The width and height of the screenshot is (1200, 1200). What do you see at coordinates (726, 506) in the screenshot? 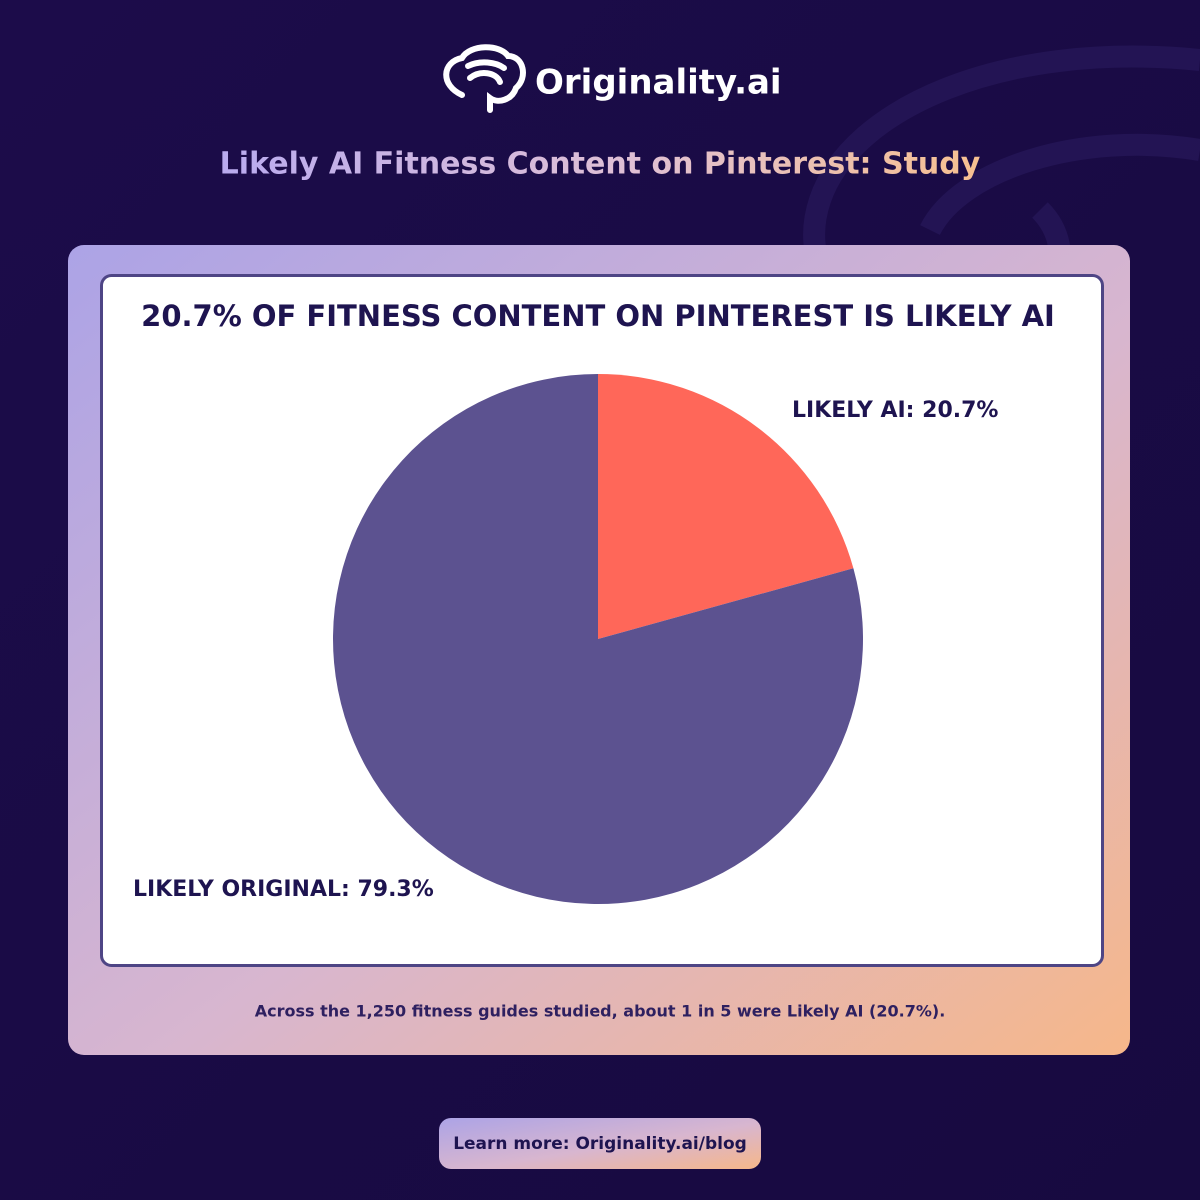
I see `pie-slice` at bounding box center [726, 506].